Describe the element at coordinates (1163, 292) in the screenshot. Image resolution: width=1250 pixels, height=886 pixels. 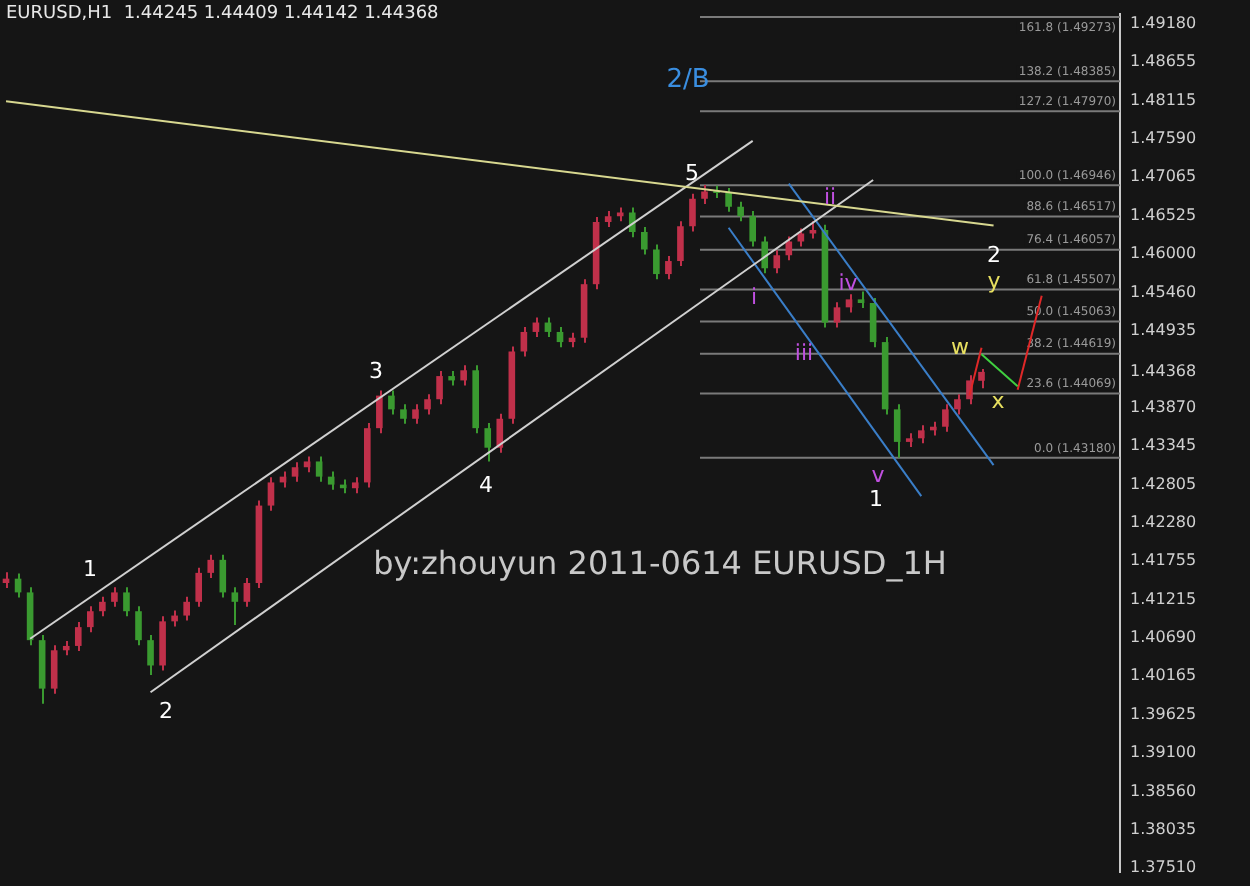
I see `y-tick-label: 1.45460` at that location.